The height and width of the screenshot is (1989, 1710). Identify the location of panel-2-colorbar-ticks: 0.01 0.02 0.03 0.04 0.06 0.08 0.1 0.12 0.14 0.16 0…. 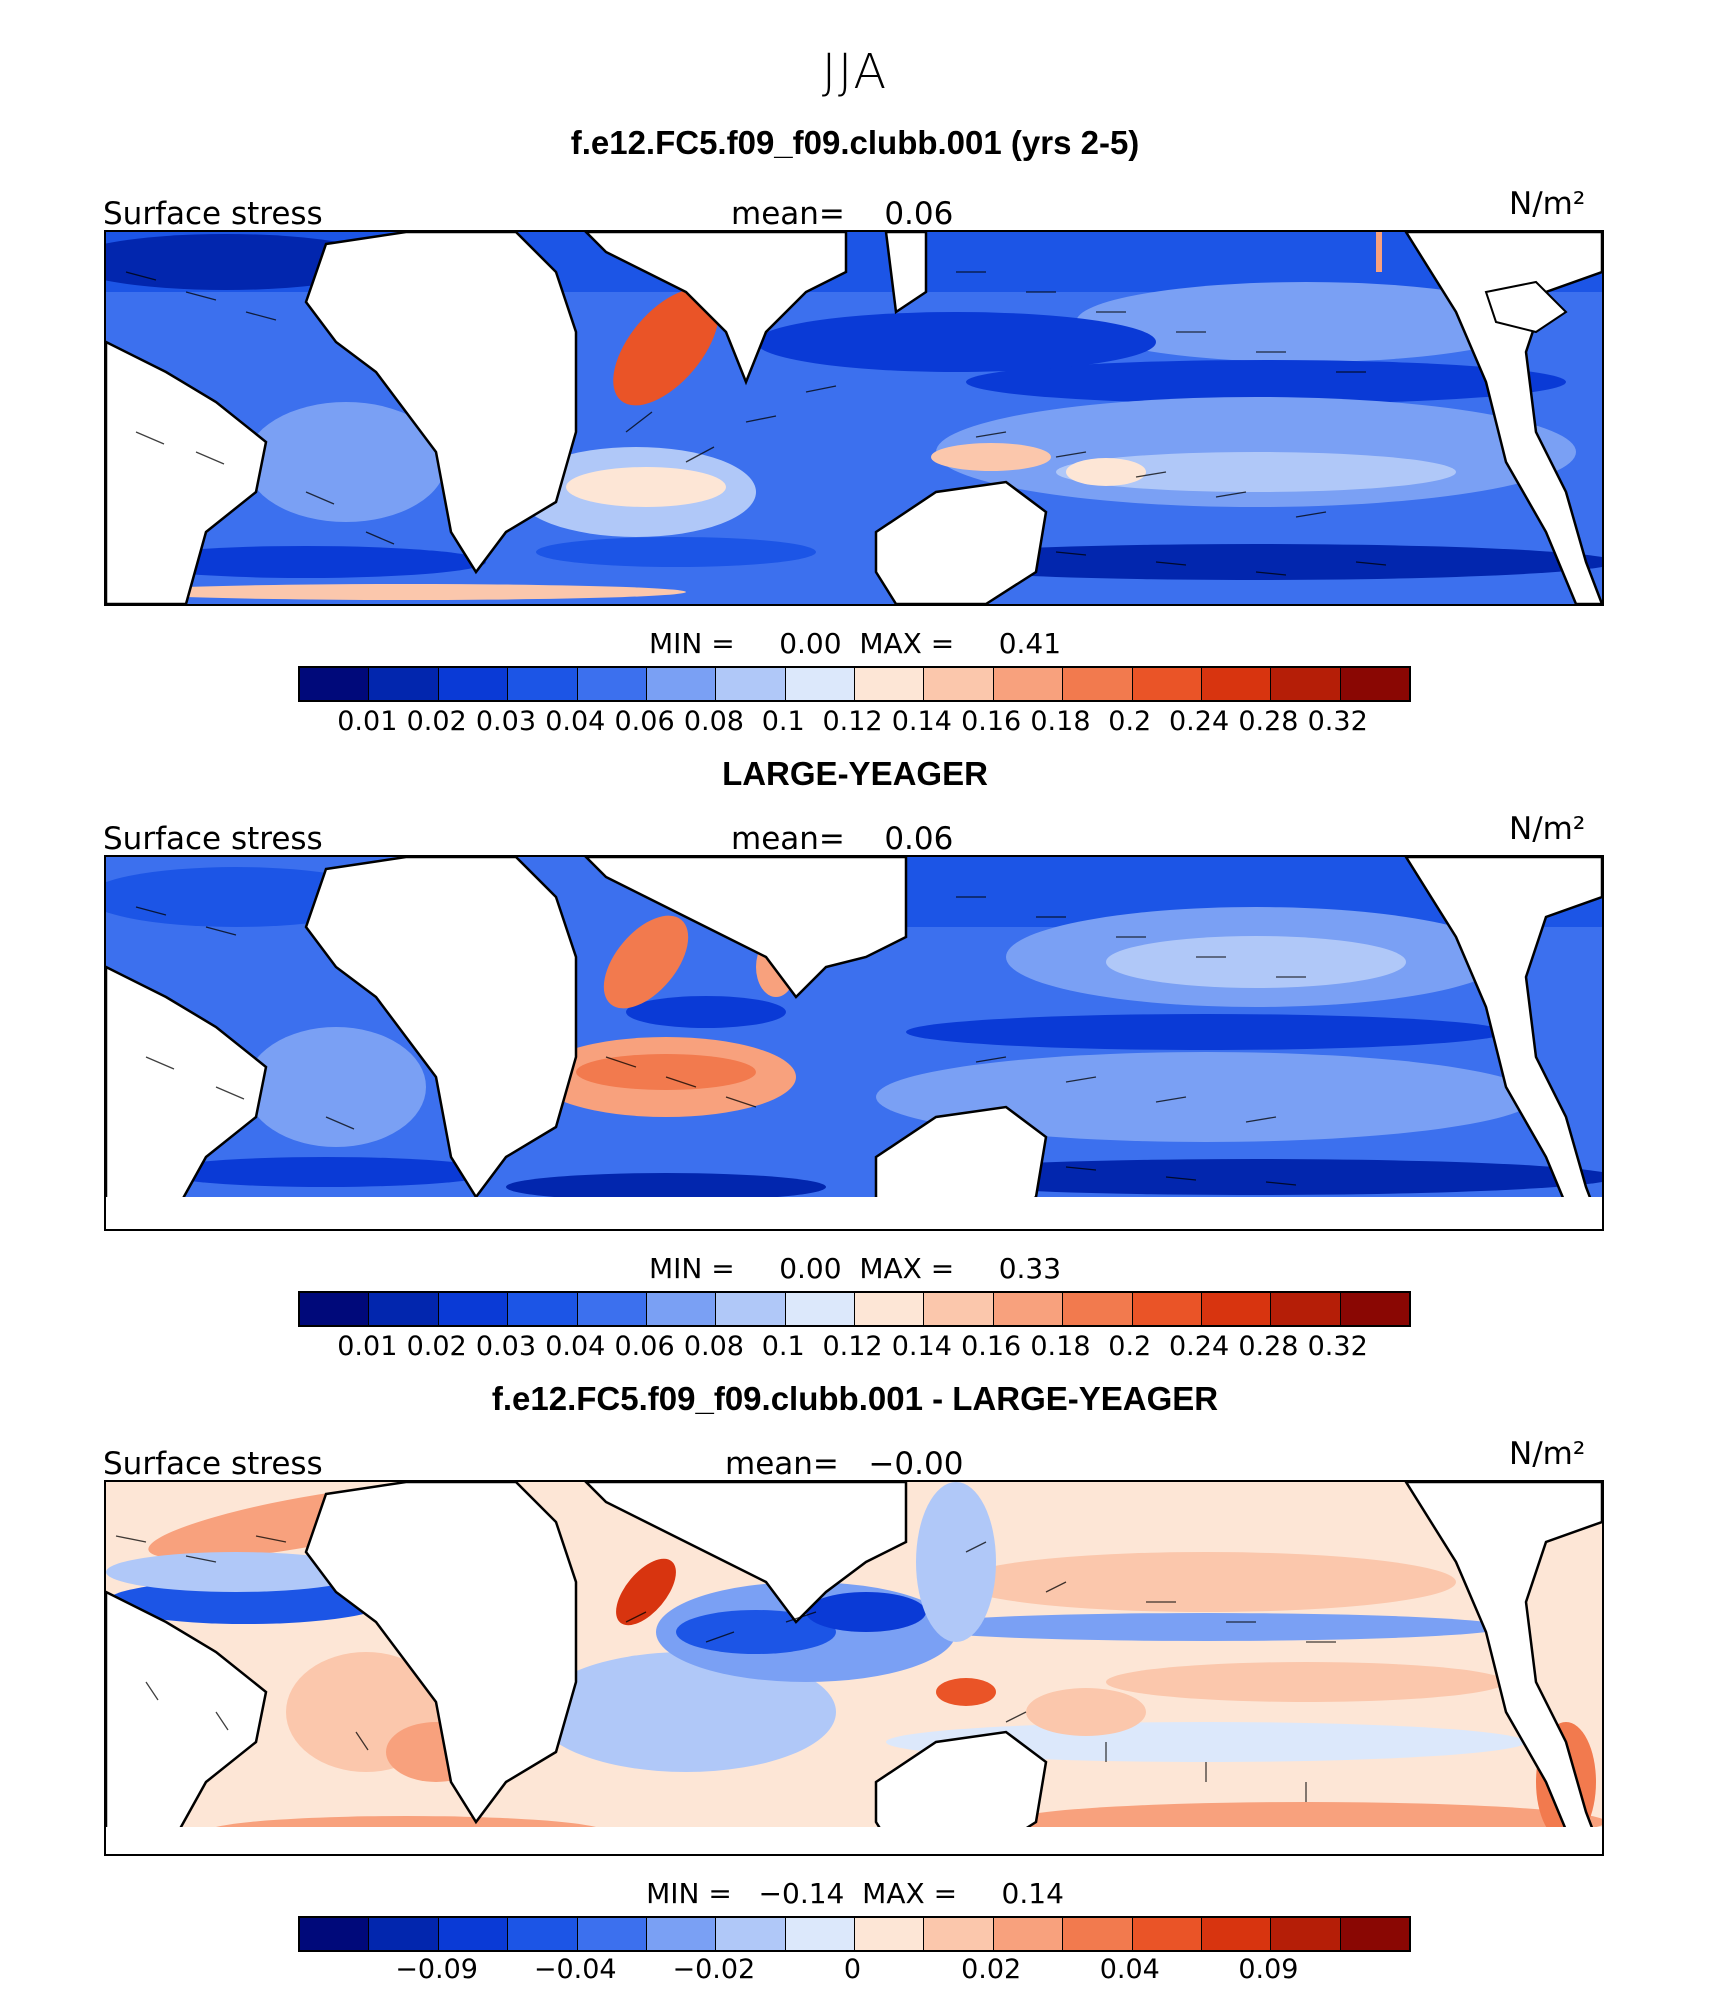
(854, 1348).